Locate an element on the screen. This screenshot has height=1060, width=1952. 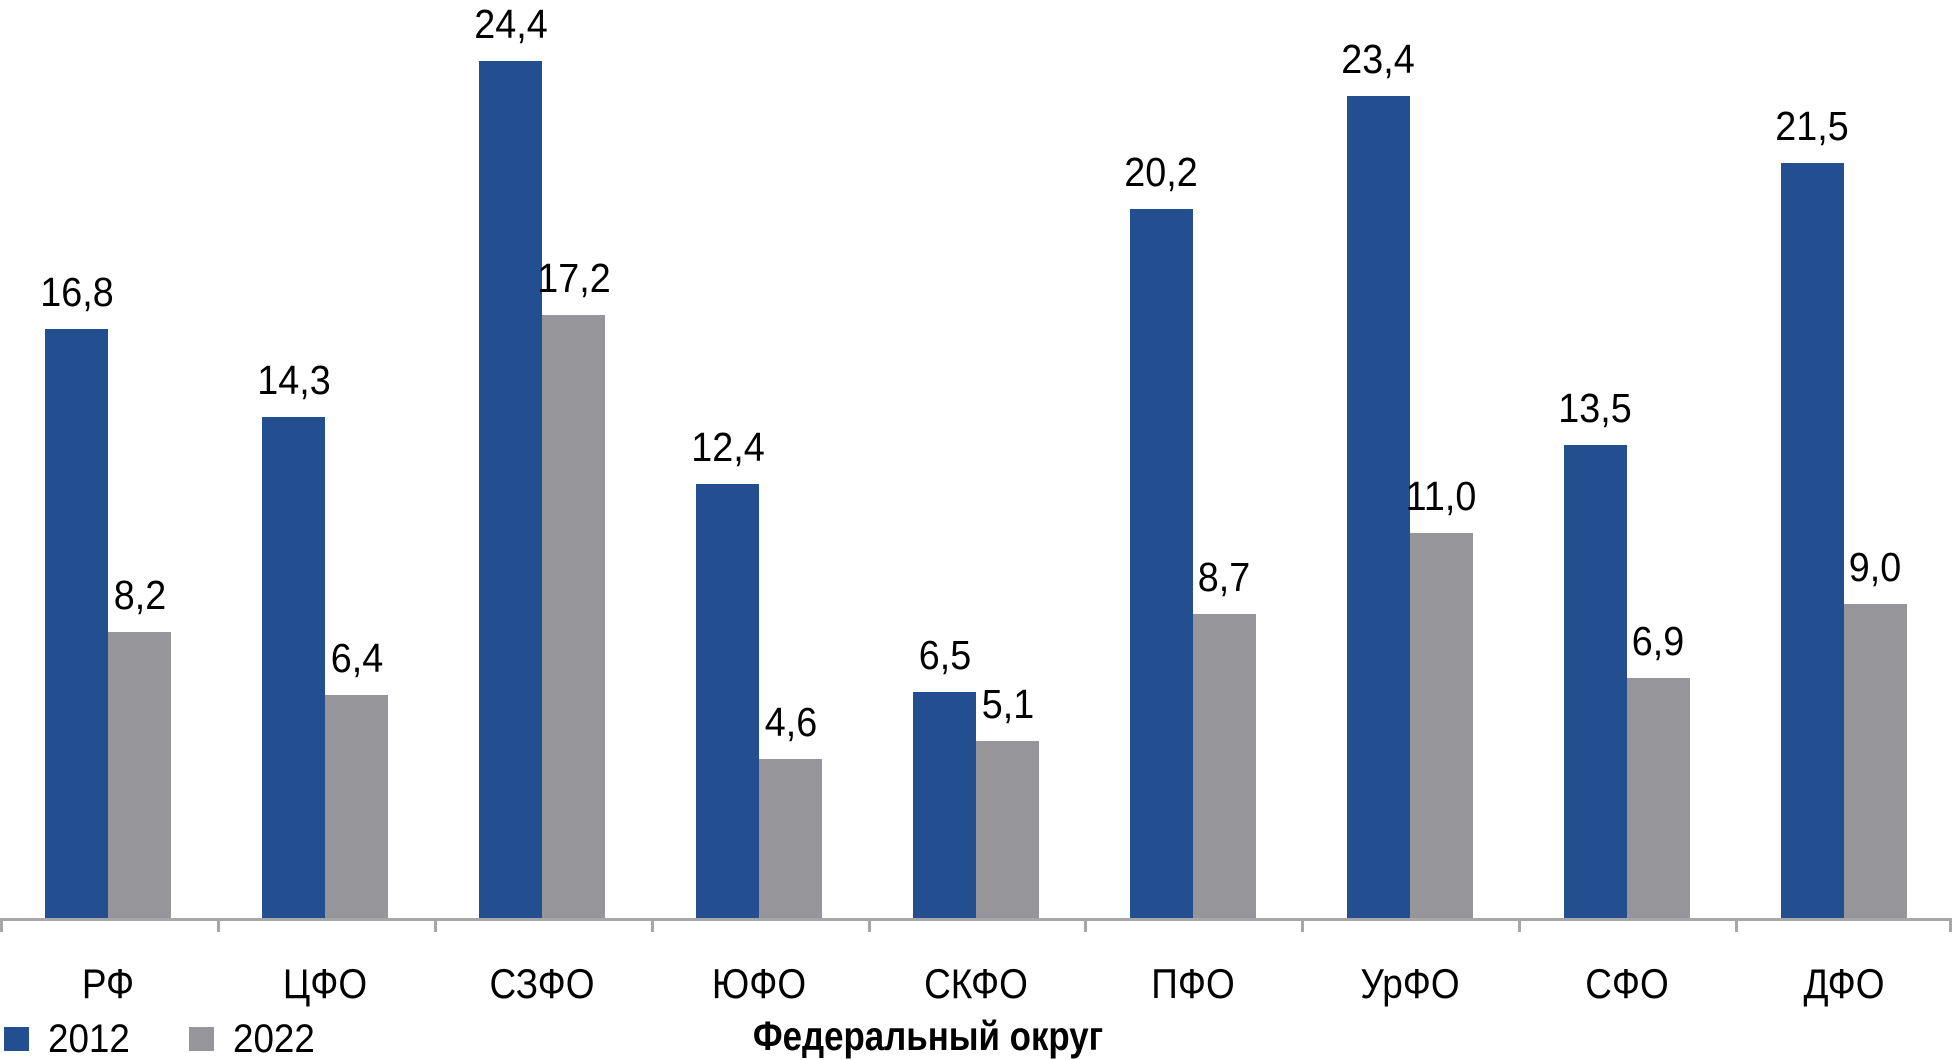
x-axis-title: Федеральный округ is located at coordinates (928, 1036).